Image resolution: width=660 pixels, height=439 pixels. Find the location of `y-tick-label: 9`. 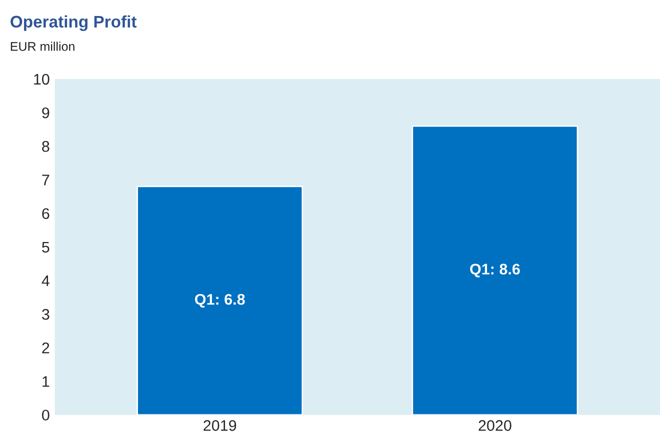

y-tick-label: 9 is located at coordinates (46, 112).